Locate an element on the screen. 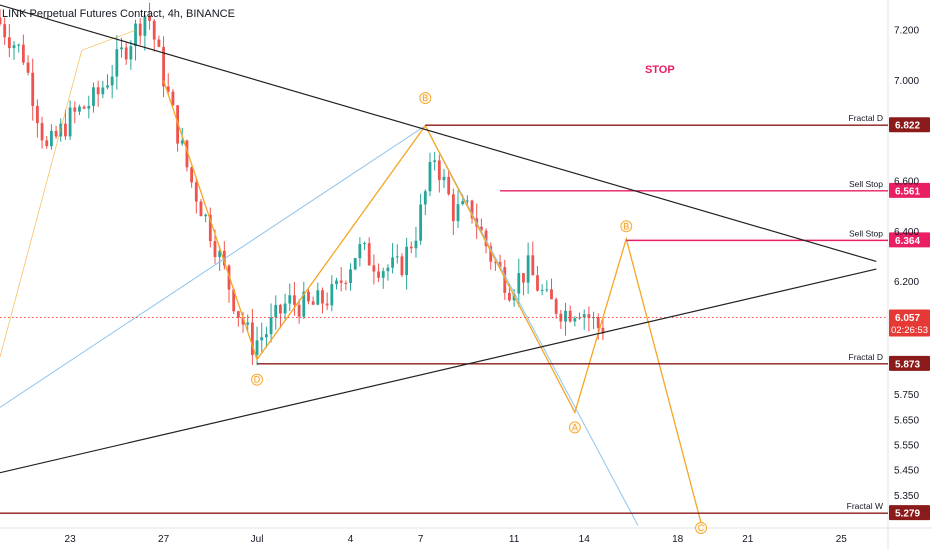  x-tick-label: 7 is located at coordinates (421, 539).